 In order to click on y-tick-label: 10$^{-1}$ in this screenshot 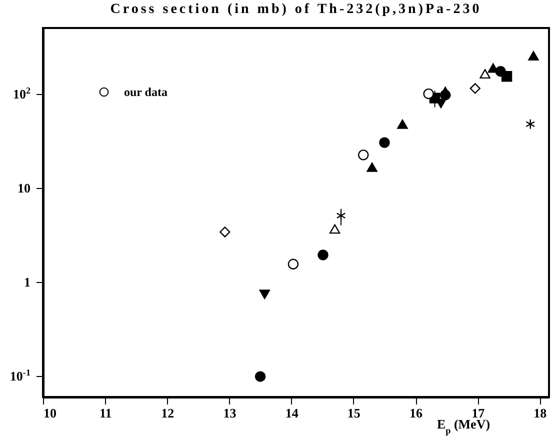, I will do `click(20, 376)`.